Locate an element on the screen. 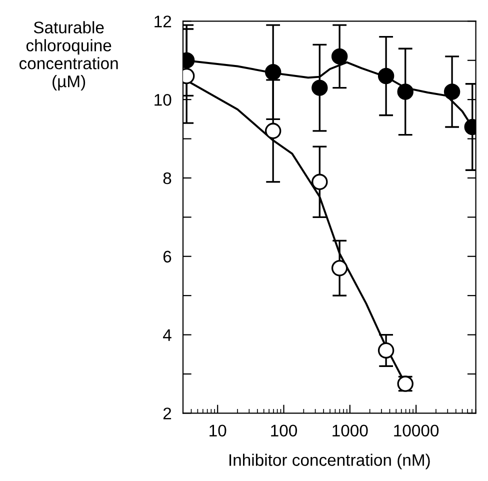 The image size is (488, 481). y-tick-label: 4 is located at coordinates (167, 335).